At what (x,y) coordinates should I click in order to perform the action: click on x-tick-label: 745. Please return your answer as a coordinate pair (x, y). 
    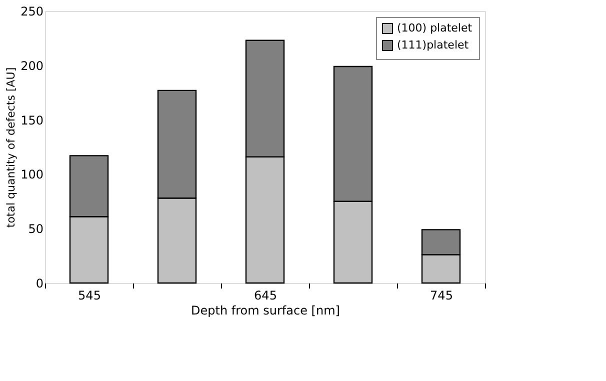
    Looking at the image, I should click on (441, 295).